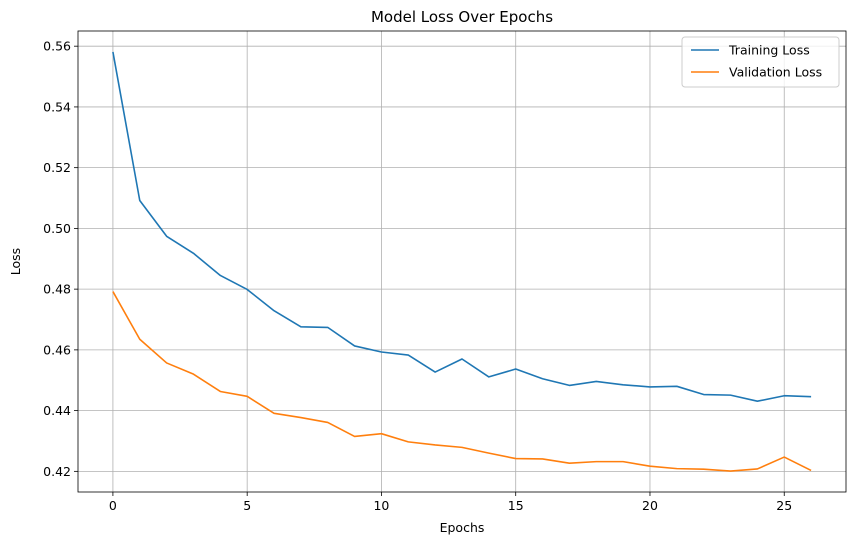  I want to click on legend-box, so click(760, 62).